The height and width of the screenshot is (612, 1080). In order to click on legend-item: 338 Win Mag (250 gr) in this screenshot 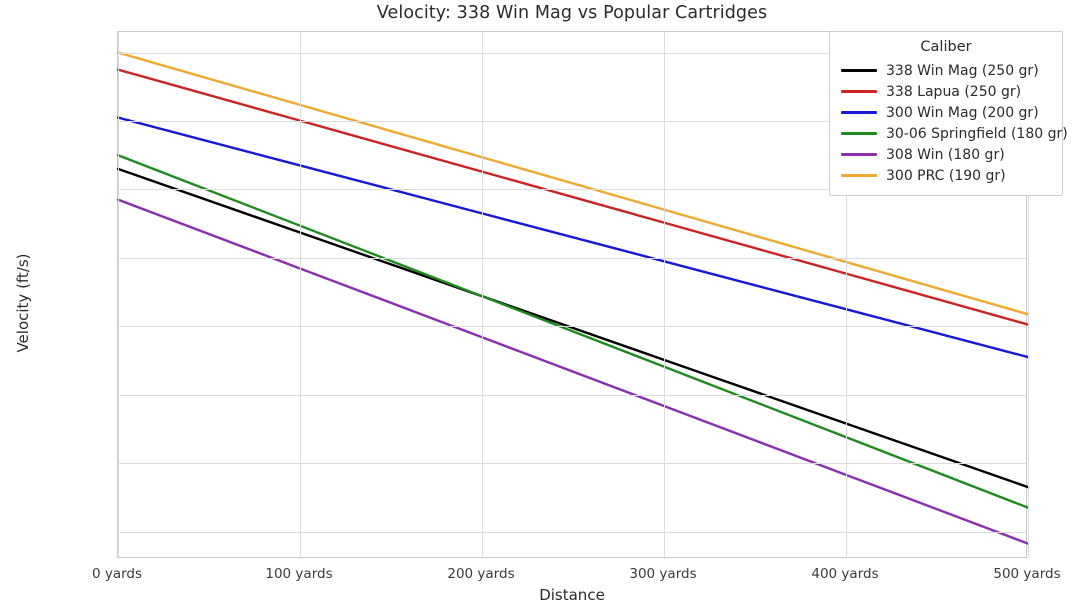, I will do `click(946, 70)`.